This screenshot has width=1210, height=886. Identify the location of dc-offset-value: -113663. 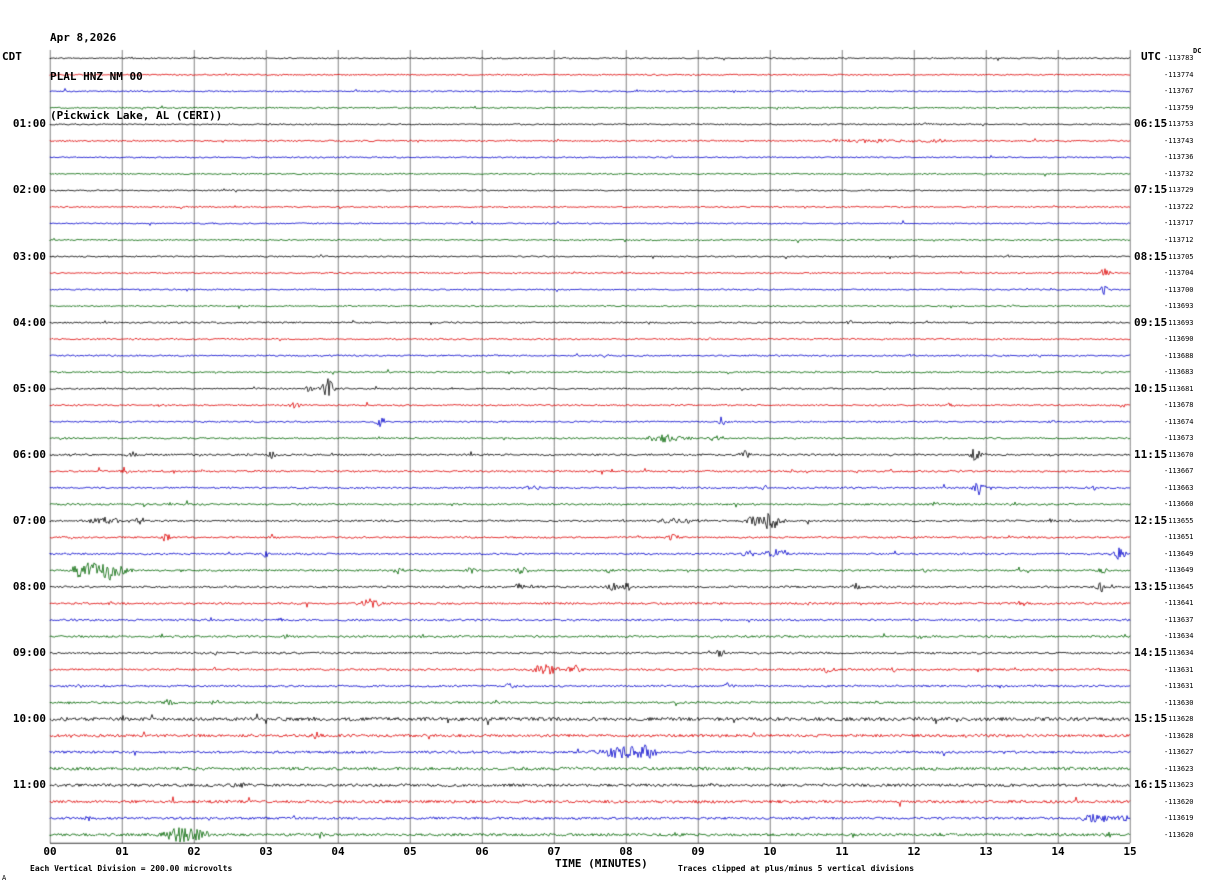
(1179, 487).